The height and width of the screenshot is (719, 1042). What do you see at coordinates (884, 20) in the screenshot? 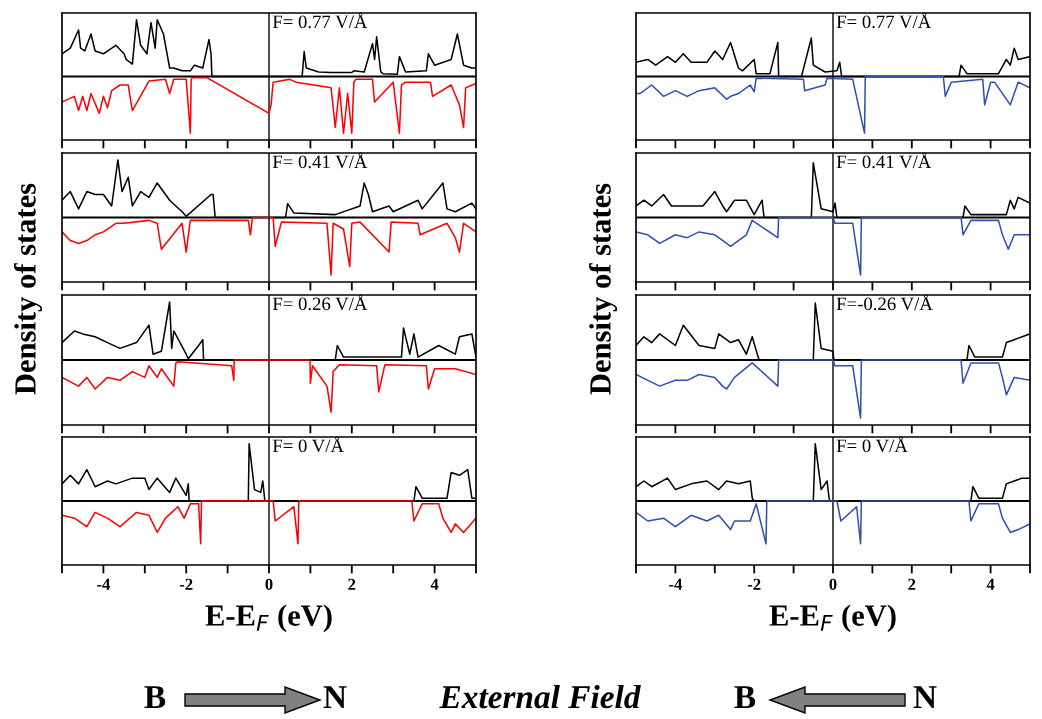
I see `text: F= 0.77 V/Å` at bounding box center [884, 20].